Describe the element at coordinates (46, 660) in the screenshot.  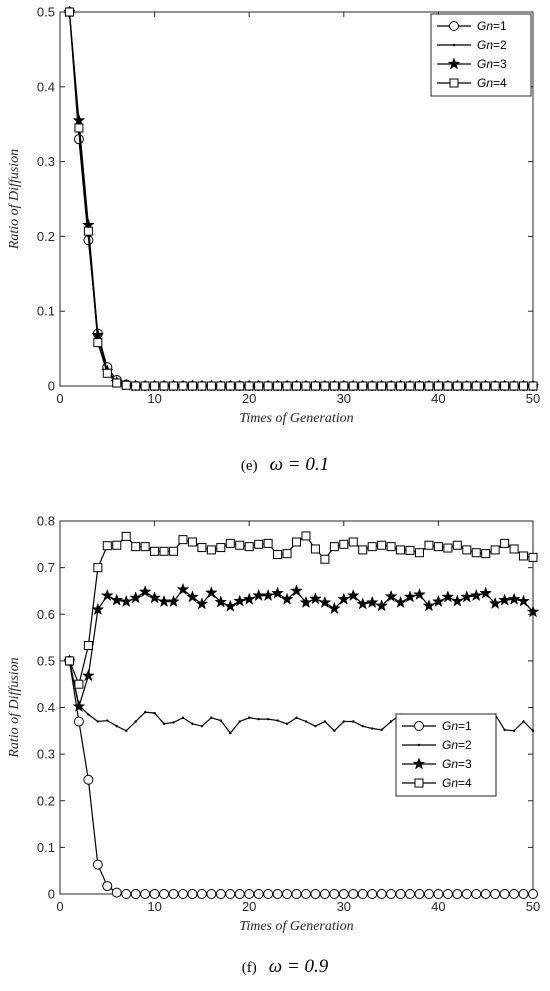
I see `y-tick-label: 0.5` at that location.